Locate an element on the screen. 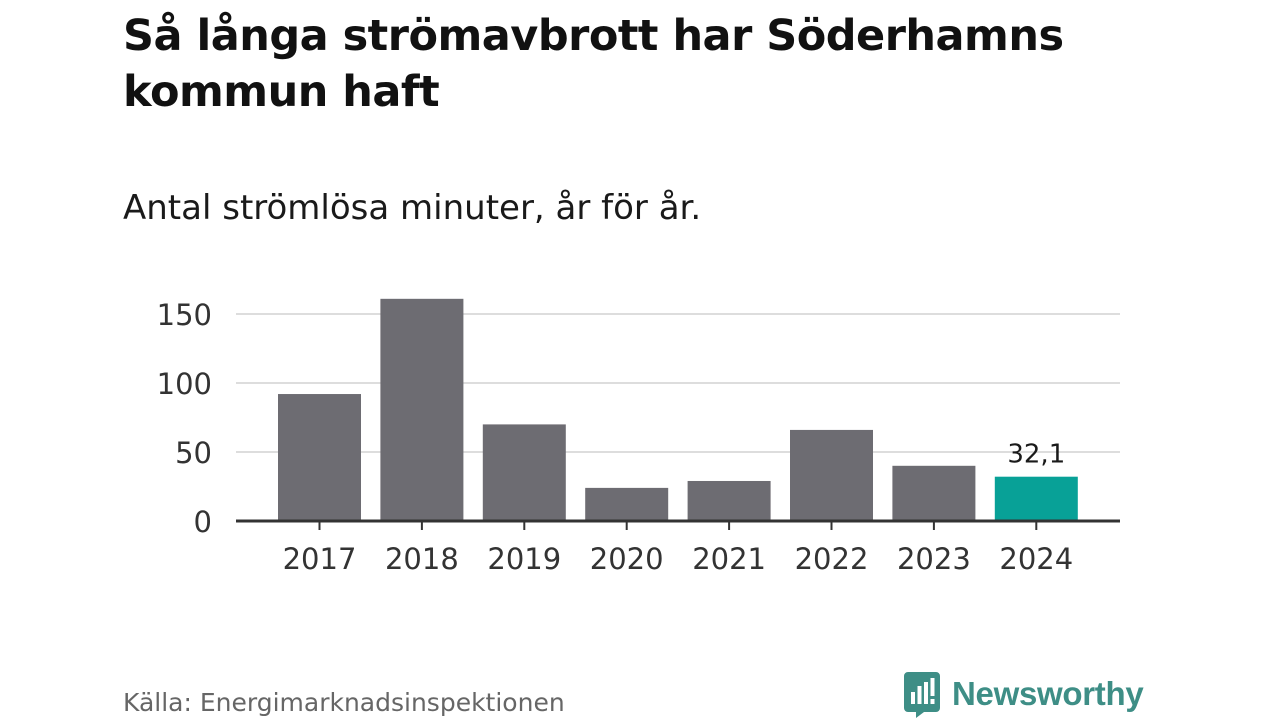  x-tick-label: 2019 is located at coordinates (524, 559).